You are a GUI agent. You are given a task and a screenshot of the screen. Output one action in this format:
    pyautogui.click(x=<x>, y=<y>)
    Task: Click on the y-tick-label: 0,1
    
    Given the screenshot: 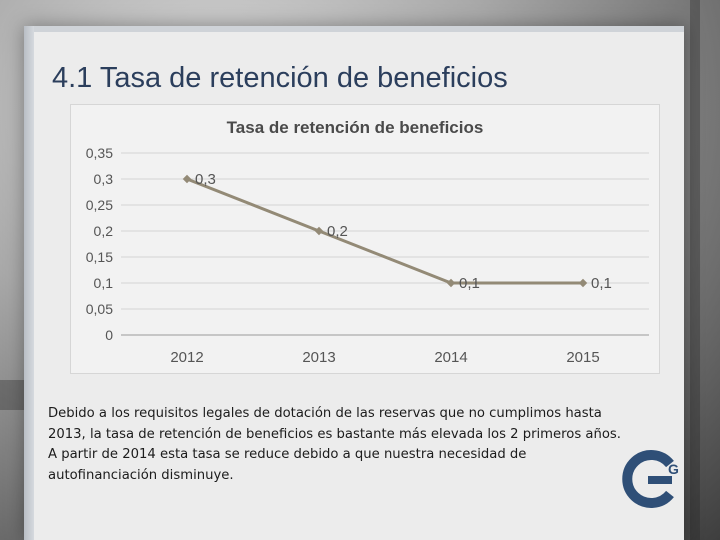 What is the action you would take?
    pyautogui.click(x=104, y=283)
    